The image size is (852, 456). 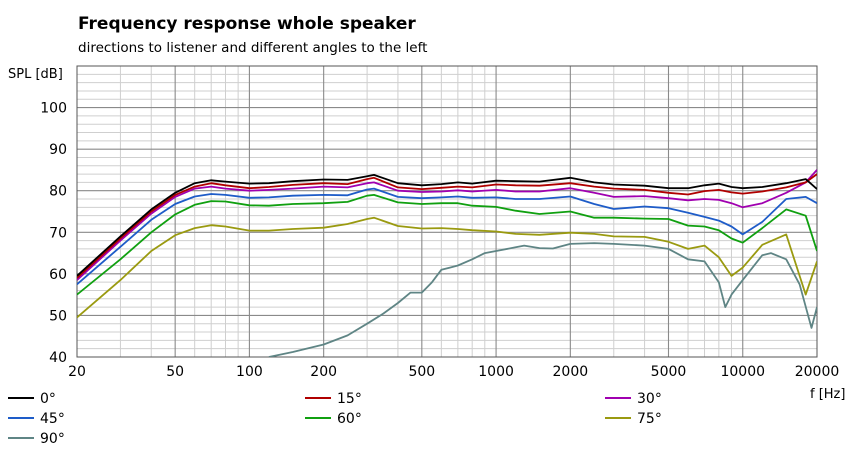 What do you see at coordinates (453, 372) in the screenshot?
I see `x-tick-labels: 20 50 100 200 500 1000 2000 5000 10000 20000` at bounding box center [453, 372].